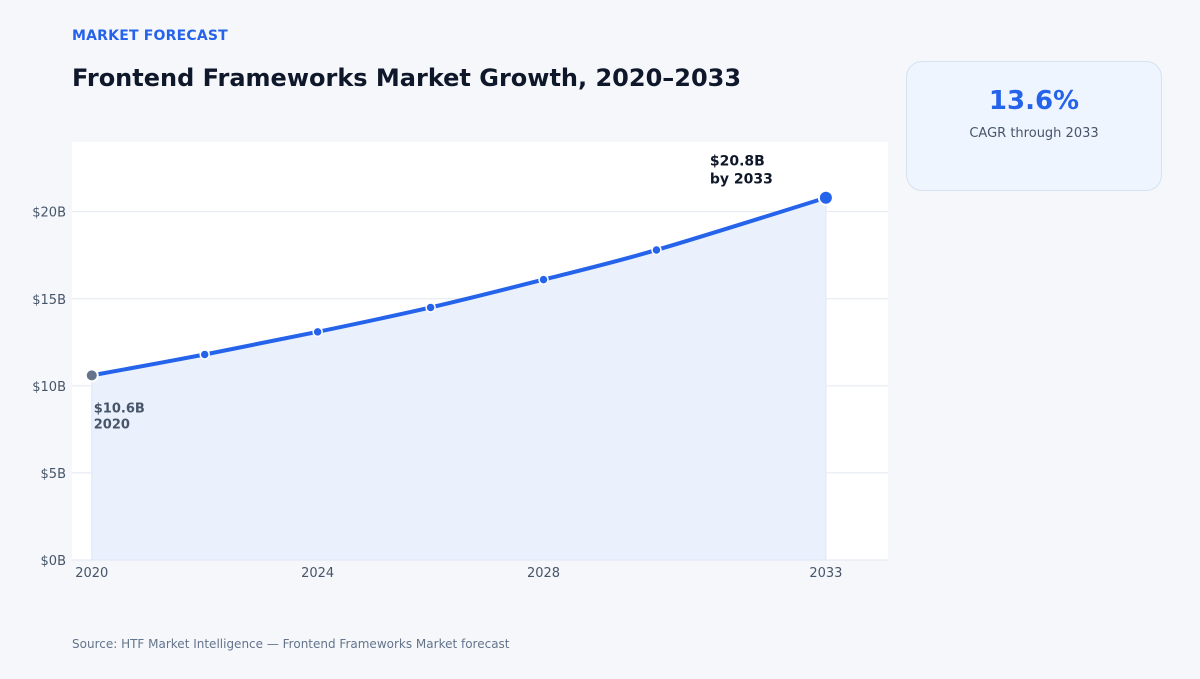 This screenshot has height=679, width=1200. Describe the element at coordinates (119, 408) in the screenshot. I see `start-annotation-value: $10.6B` at that location.